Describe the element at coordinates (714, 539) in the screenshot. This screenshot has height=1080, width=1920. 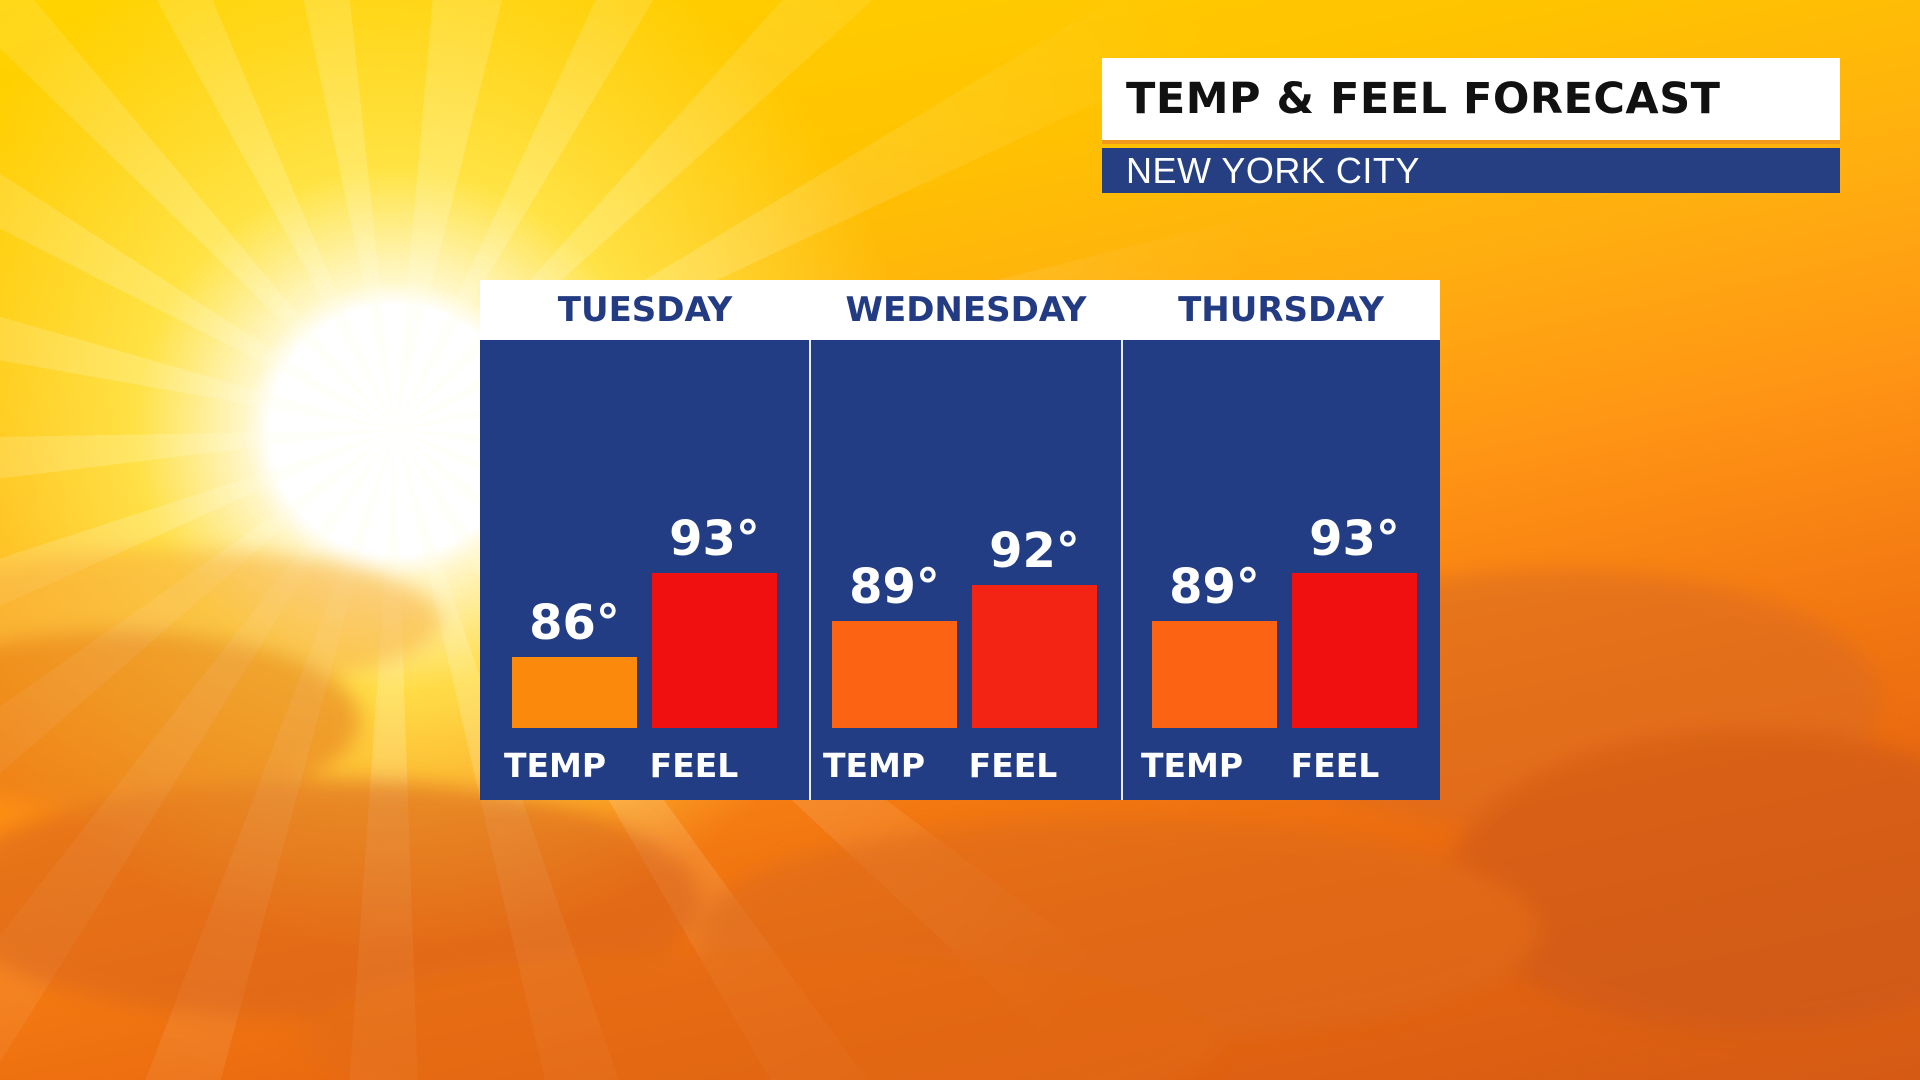
I see `feel-value-label-tuesday: 93°` at that location.